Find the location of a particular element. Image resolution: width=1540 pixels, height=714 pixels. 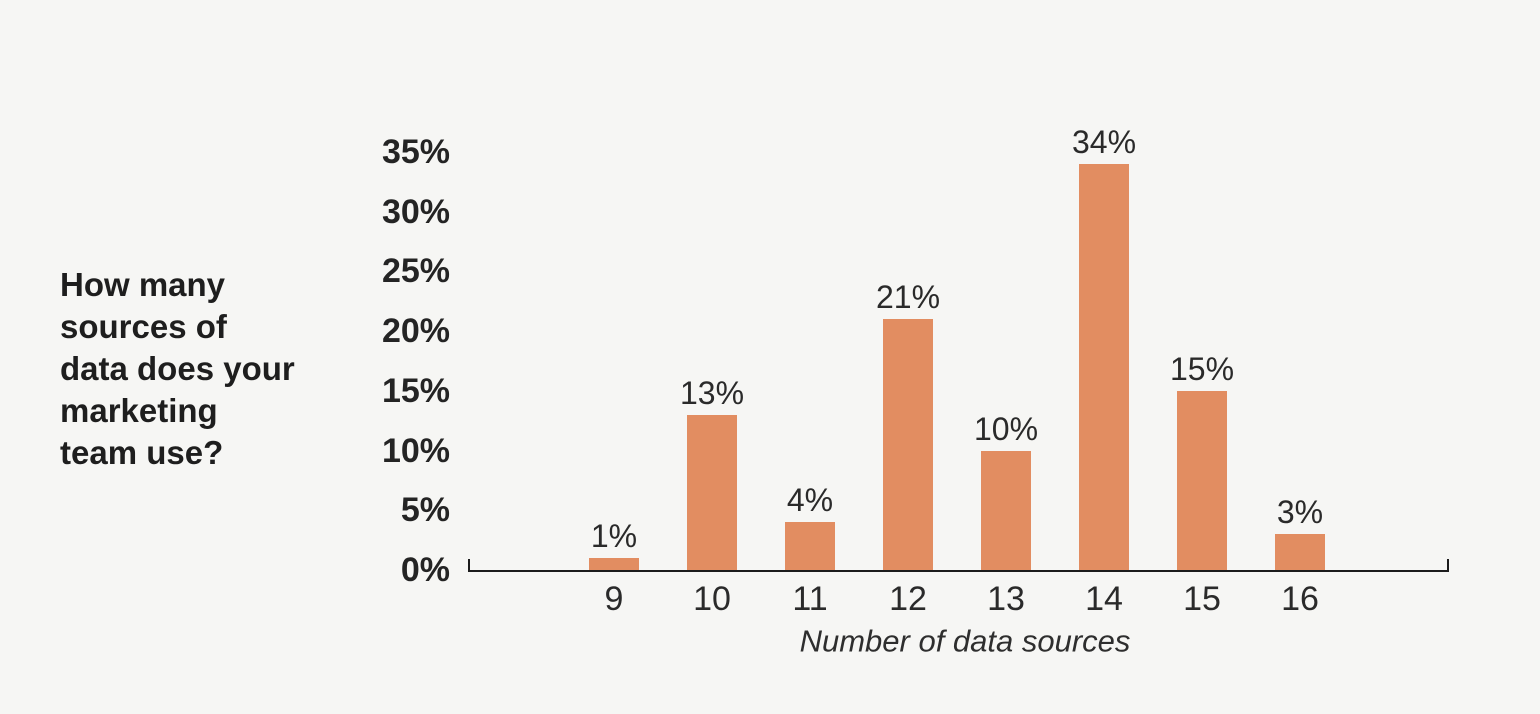

bar-value-label: 34% is located at coordinates (1104, 141).